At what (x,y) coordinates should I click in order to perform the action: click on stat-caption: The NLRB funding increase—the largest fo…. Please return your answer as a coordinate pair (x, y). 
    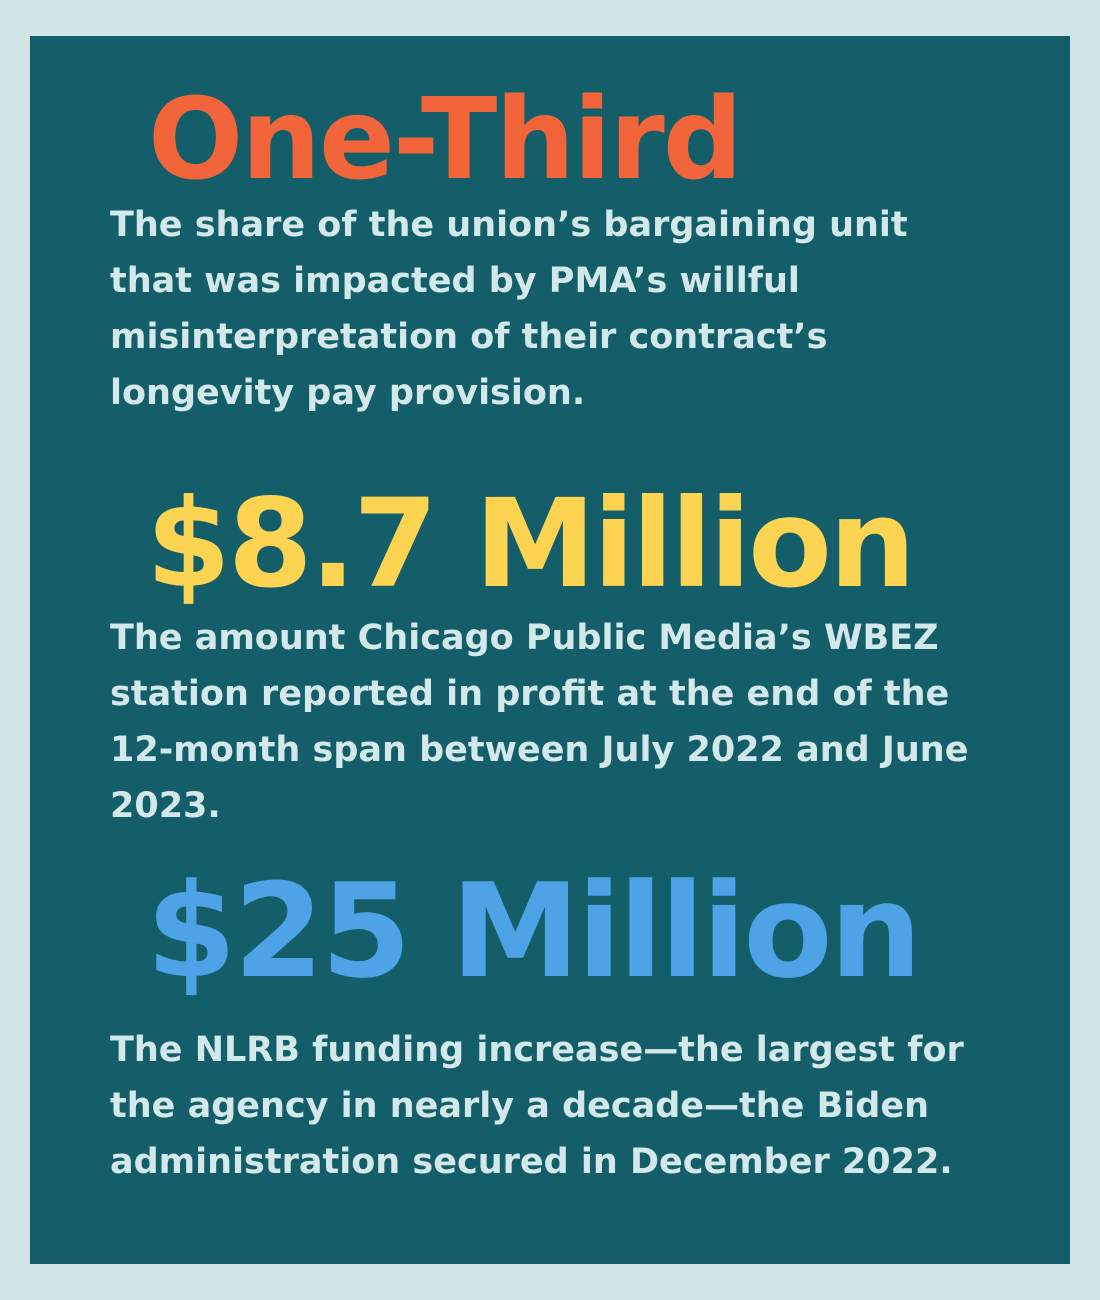
    Looking at the image, I should click on (560, 1106).